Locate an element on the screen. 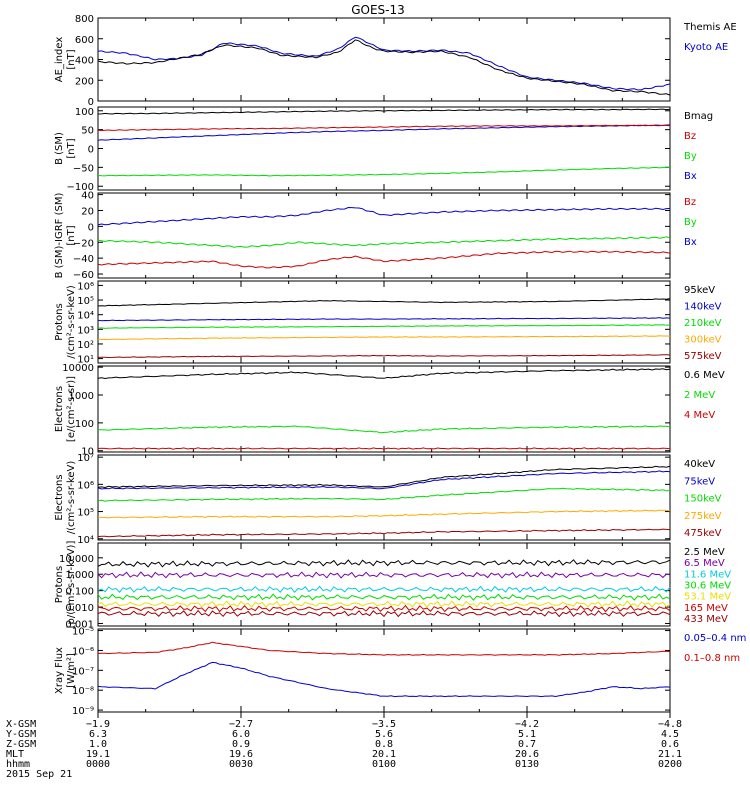  y-axis-label: [p/(cm²-s-sr-keV)] is located at coordinates (71, 585).